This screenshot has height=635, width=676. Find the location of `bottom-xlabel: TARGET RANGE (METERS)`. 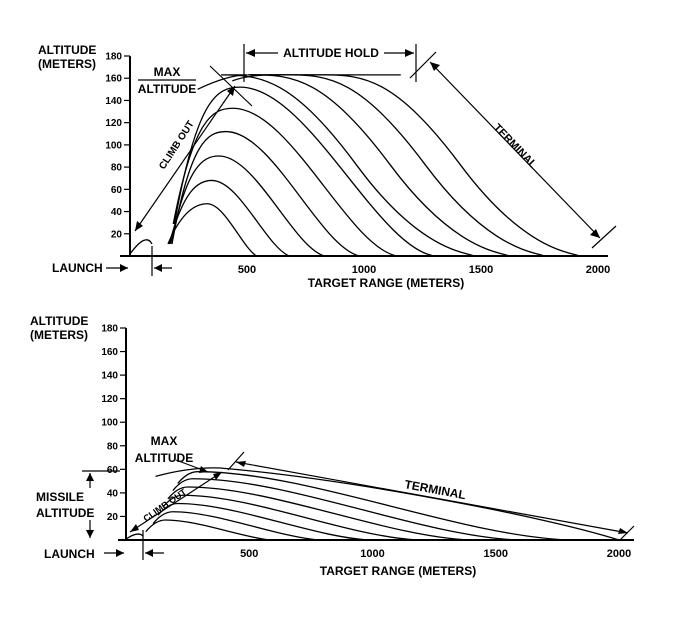

bottom-xlabel: TARGET RANGE (METERS) is located at coordinates (398, 571).